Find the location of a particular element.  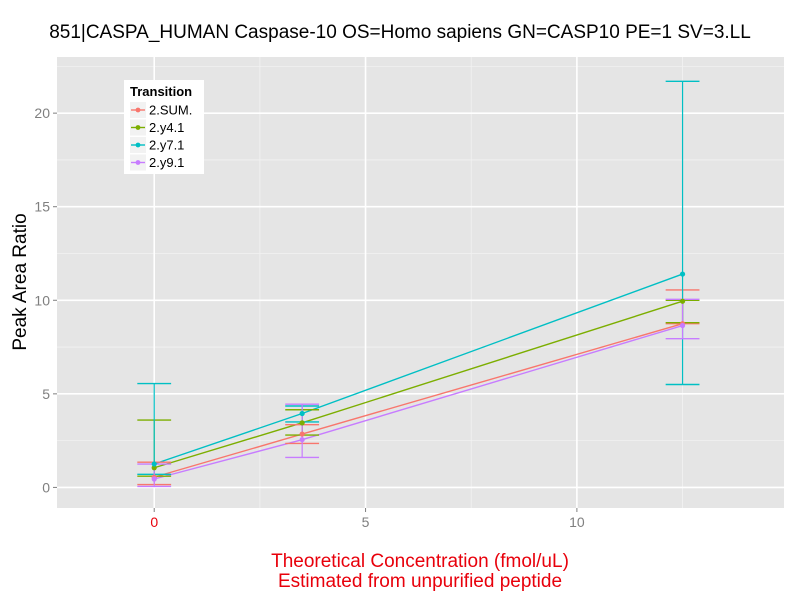

x-axis-label-line-2: Estimated from unpurified peptide is located at coordinates (420, 581).